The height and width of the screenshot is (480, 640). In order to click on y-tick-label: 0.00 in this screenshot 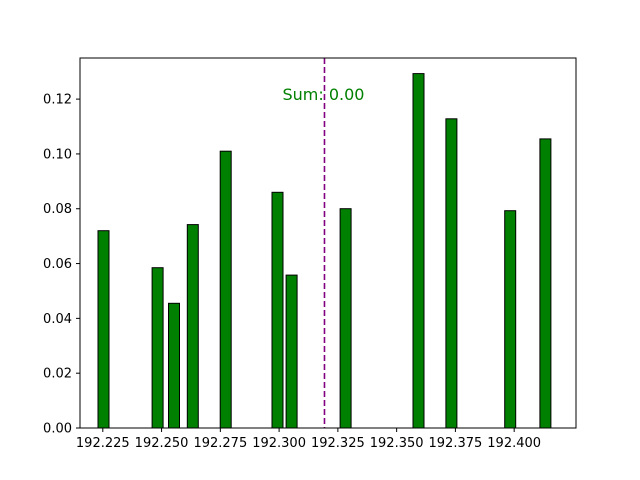, I will do `click(57, 429)`.